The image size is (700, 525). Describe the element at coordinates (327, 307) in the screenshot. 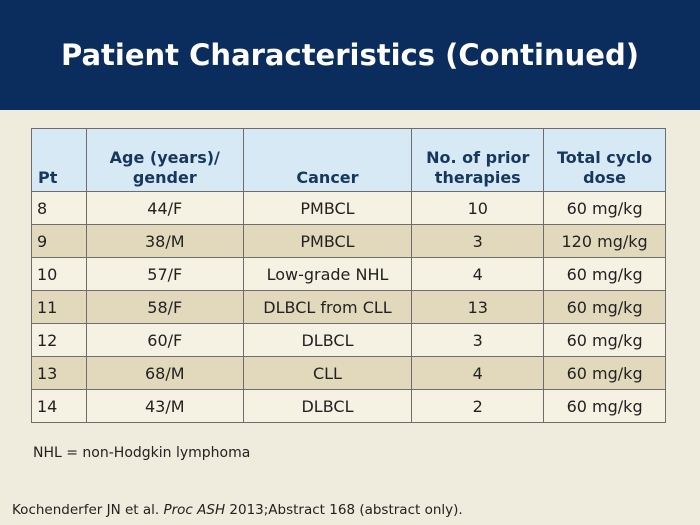

I see `cell-cancer: DLBCL from CLL` at that location.